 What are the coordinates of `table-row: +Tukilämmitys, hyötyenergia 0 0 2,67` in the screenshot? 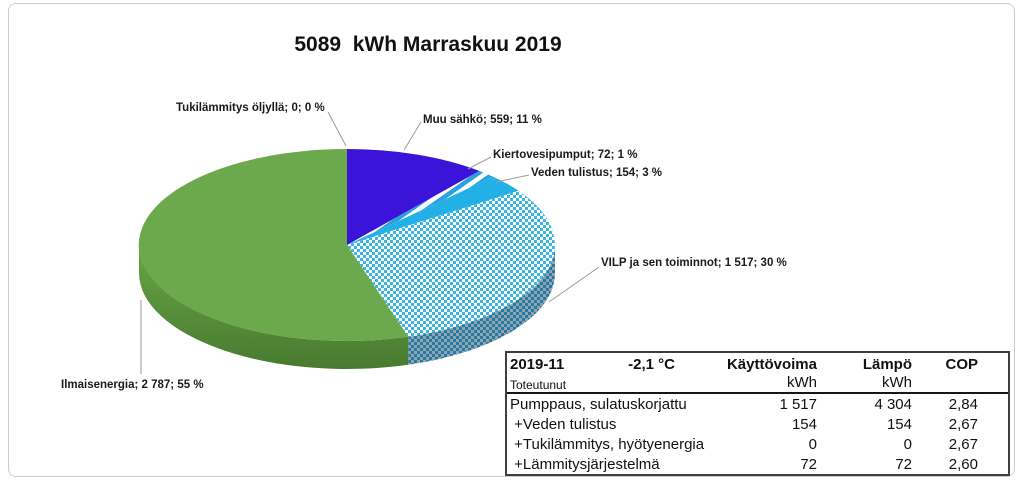 It's located at (757, 444).